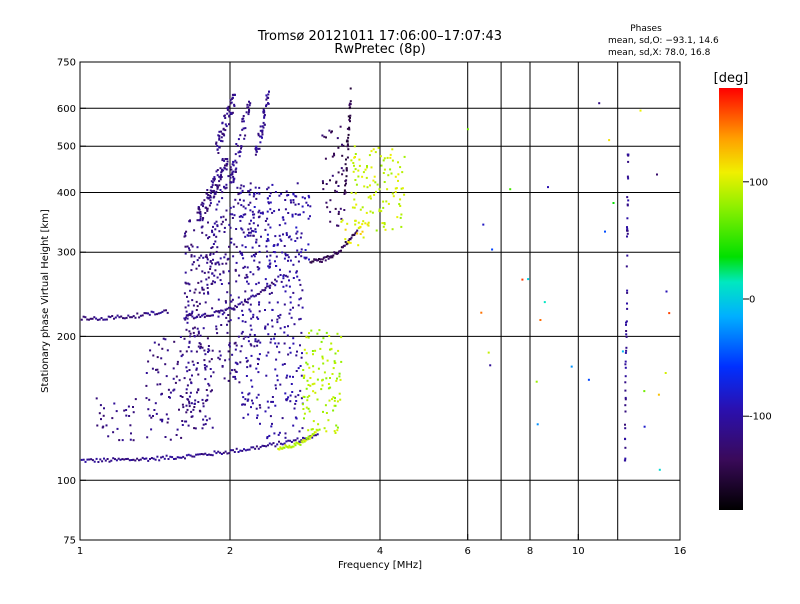 The width and height of the screenshot is (800, 604). I want to click on phases-mean-x: mean, sd,X: 78.0, 16.8, so click(659, 53).